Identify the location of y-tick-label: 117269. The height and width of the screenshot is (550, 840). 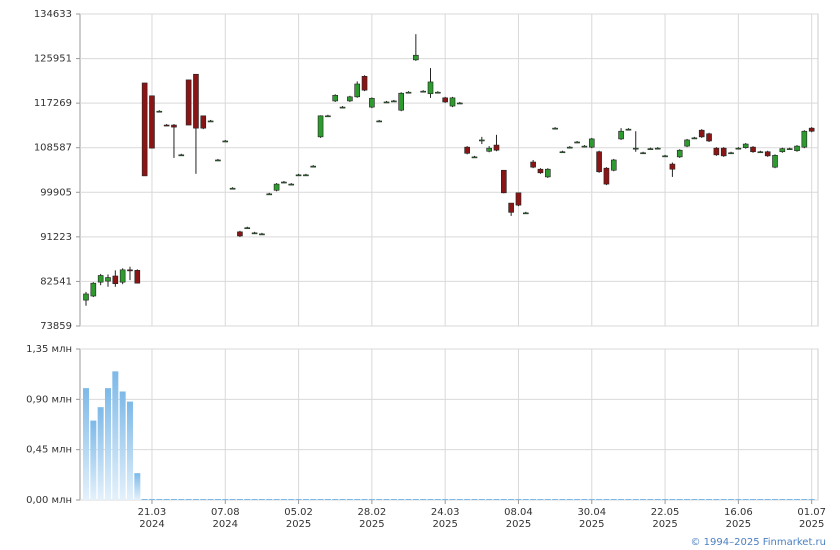
(53, 103).